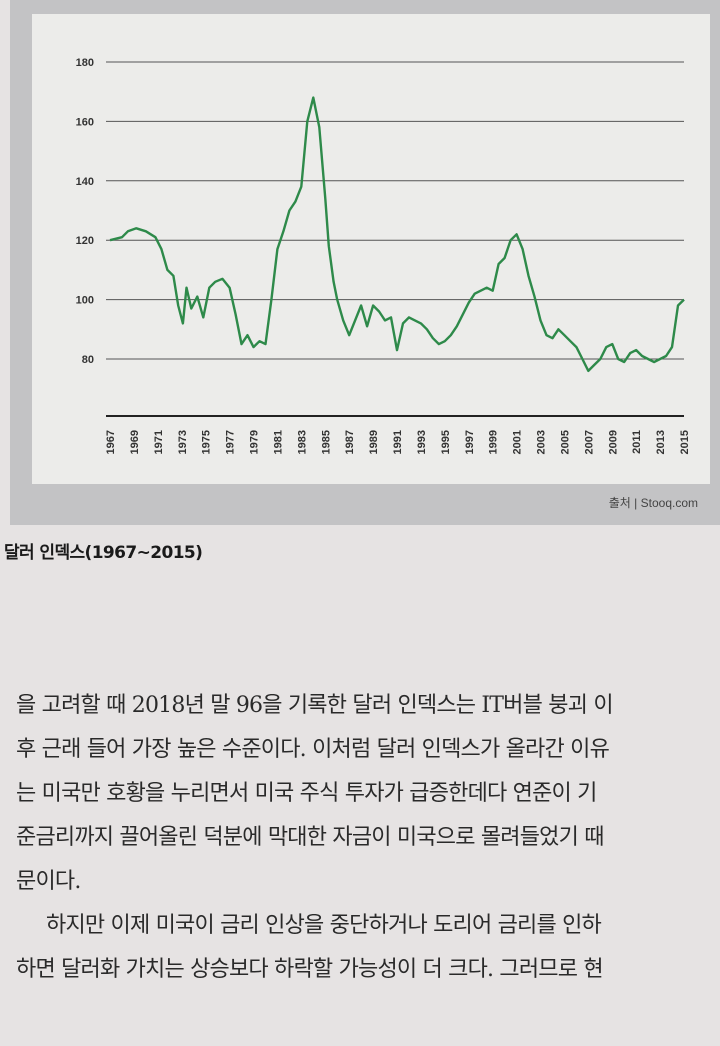 This screenshot has height=1046, width=720. Describe the element at coordinates (374, 442) in the screenshot. I see `x-tick-label: 1989` at that location.